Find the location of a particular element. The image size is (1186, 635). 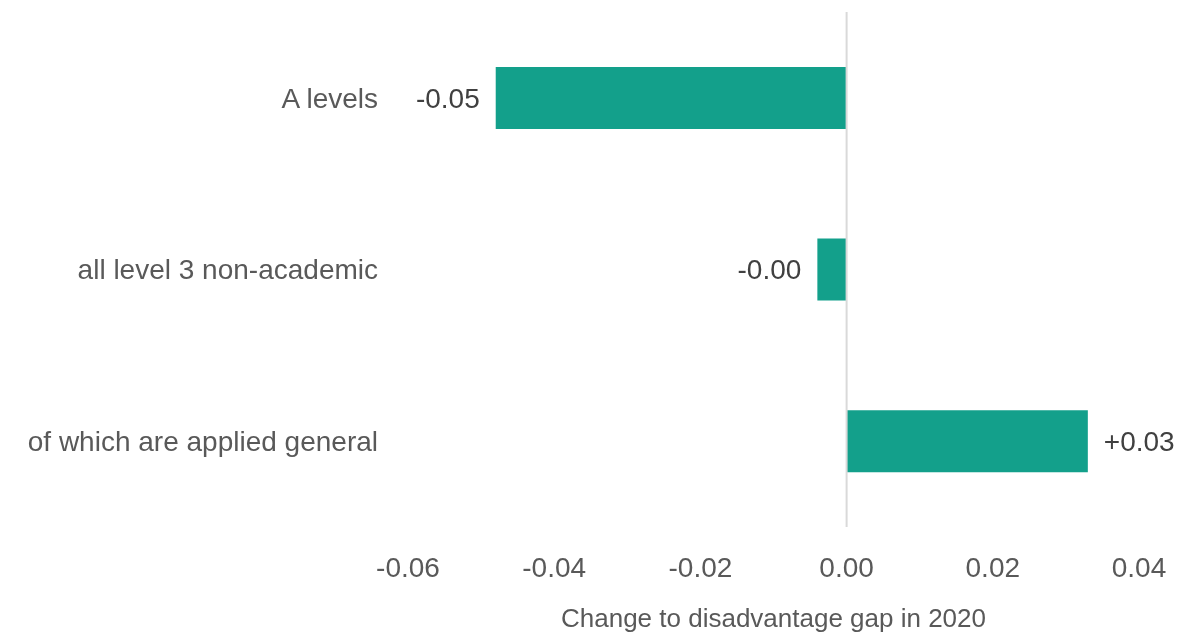

x-tick-label: 0.02 is located at coordinates (993, 567).